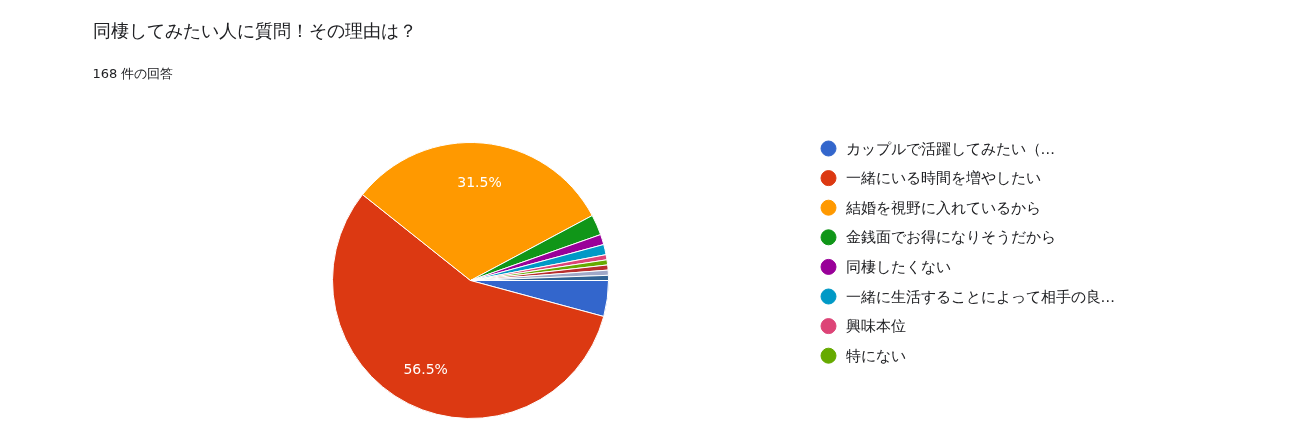  I want to click on legend-label: 興味本位, so click(875, 326).